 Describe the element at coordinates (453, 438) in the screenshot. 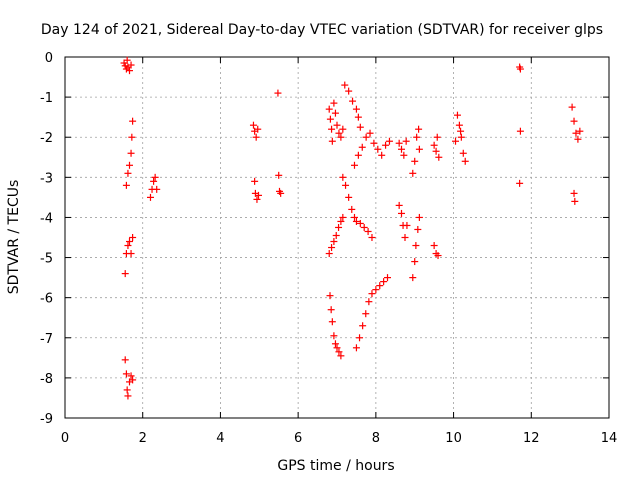

I see `x-tick-label: 10` at that location.